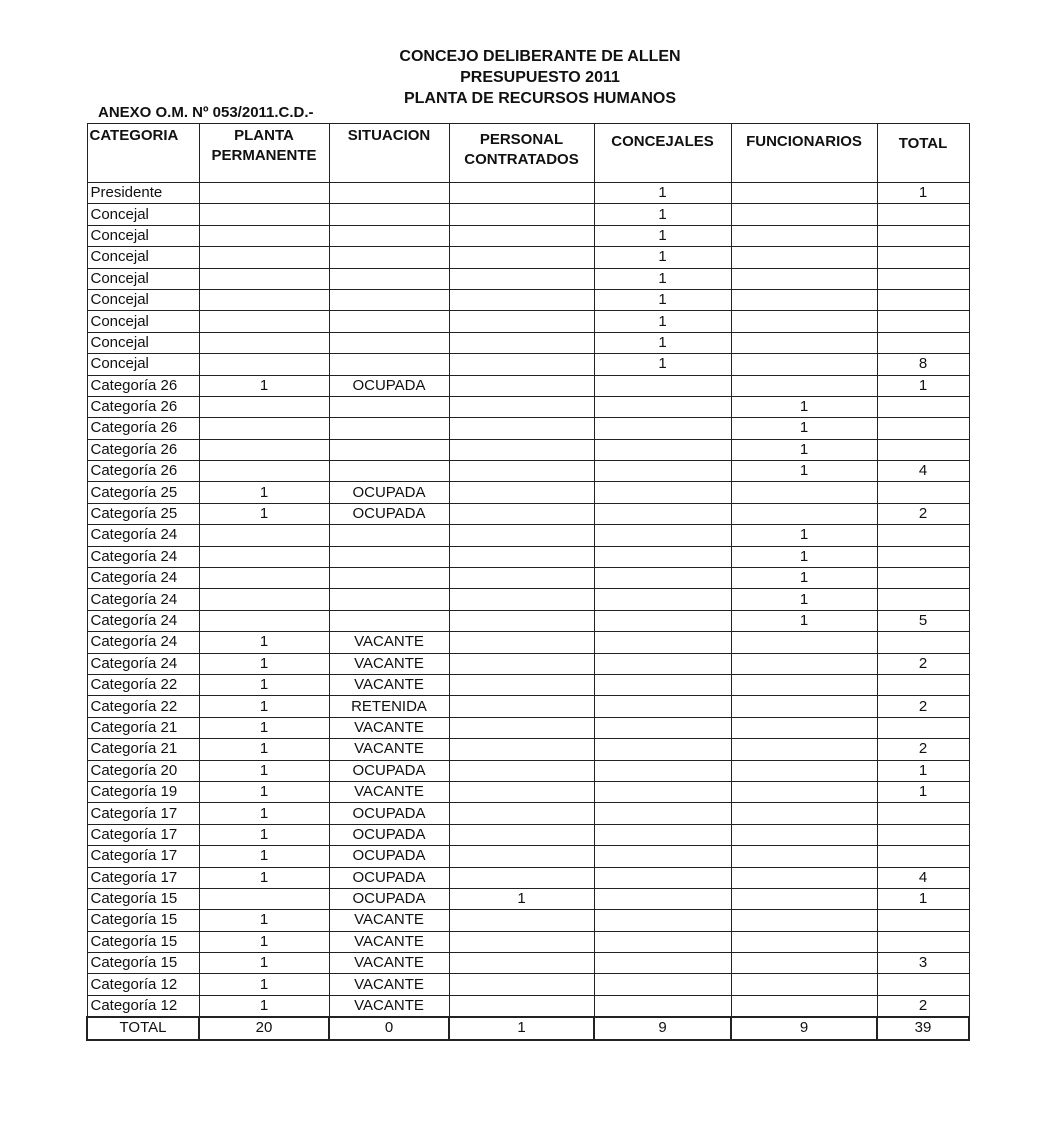  I want to click on table-row: Categoría 17 1 OCUPADA 4, so click(528, 877).